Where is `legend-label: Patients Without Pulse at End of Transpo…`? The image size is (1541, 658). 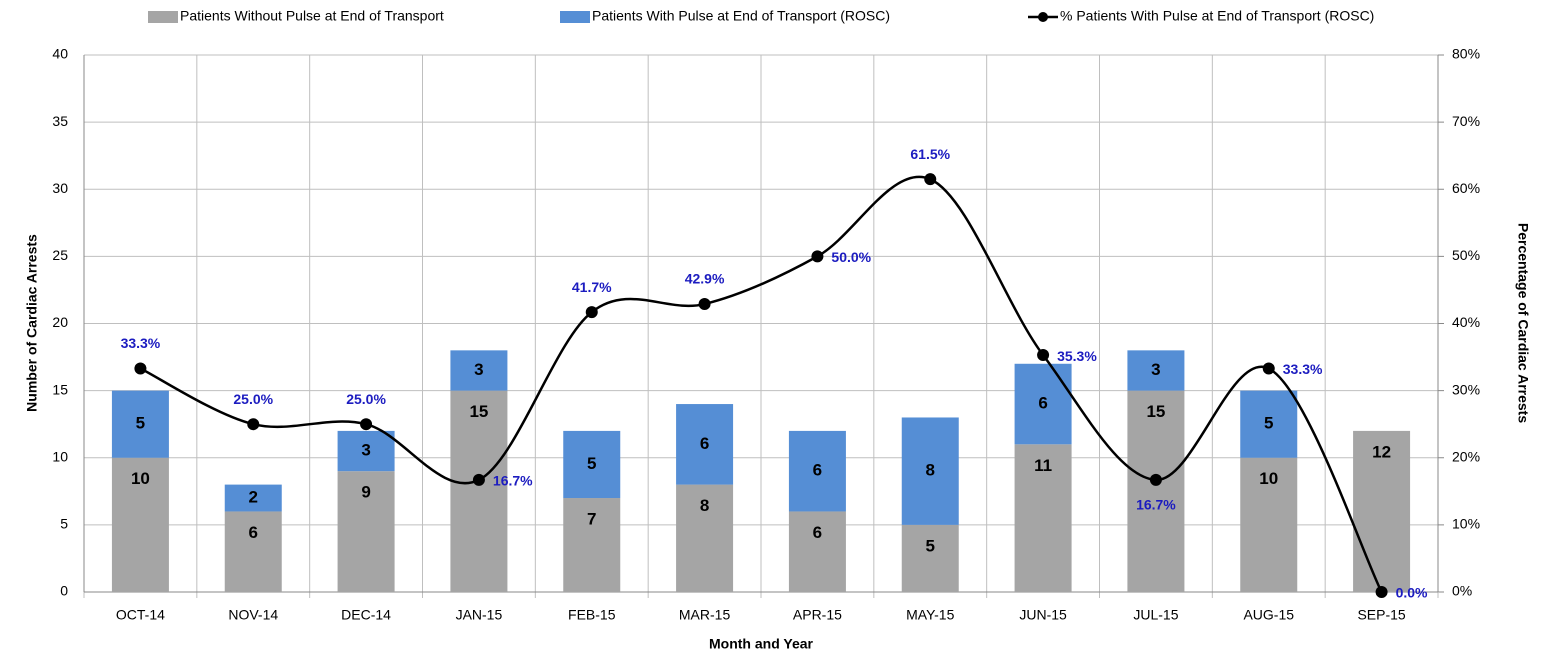 legend-label: Patients Without Pulse at End of Transpo… is located at coordinates (312, 16).